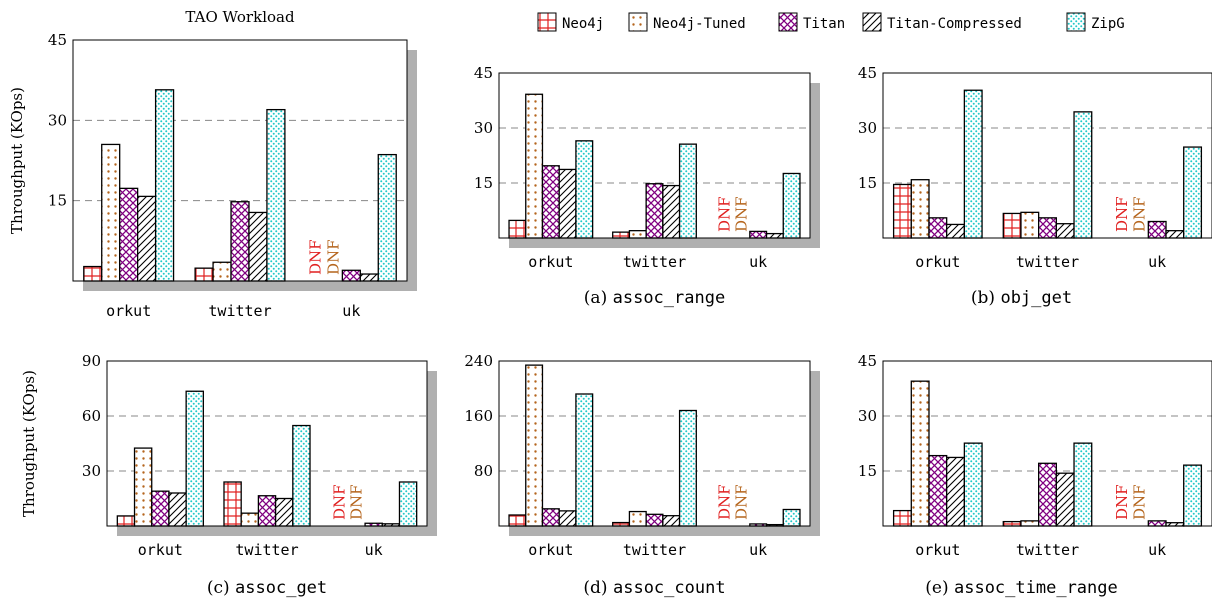  What do you see at coordinates (954, 24) in the screenshot?
I see `legend-label-titan-compressed: Titan-Compressed` at bounding box center [954, 24].